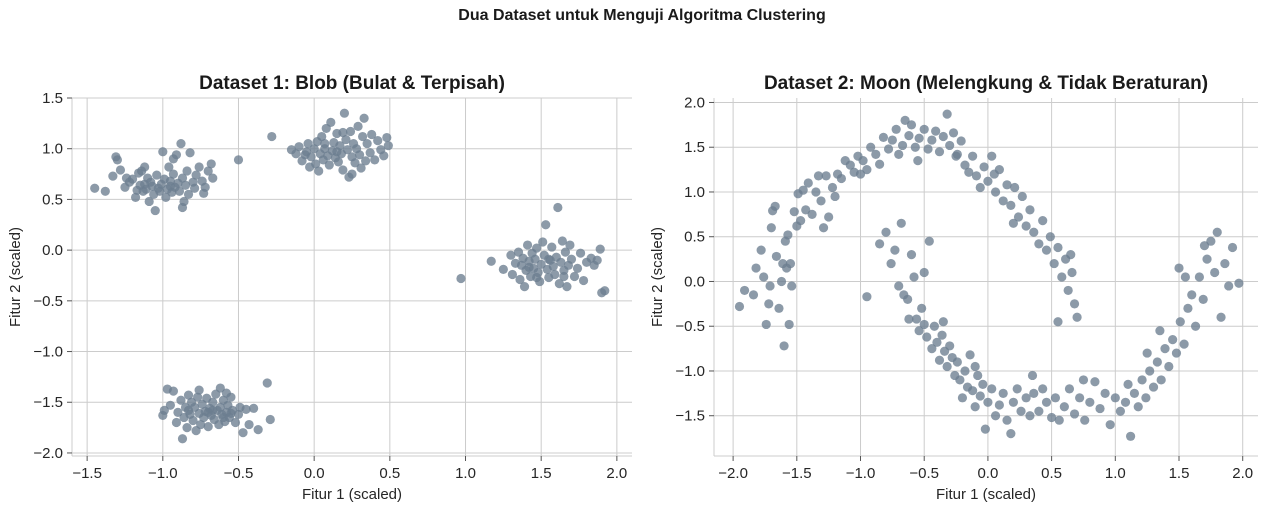 Image resolution: width=1284 pixels, height=512 pixels. I want to click on chart-2-x-tick-label: −0.5, so click(924, 473).